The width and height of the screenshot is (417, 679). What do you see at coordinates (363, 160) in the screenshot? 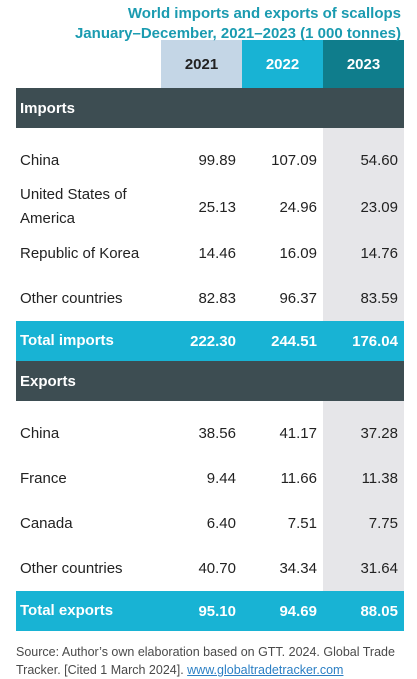
I see `cell-2023: 54.60` at bounding box center [363, 160].